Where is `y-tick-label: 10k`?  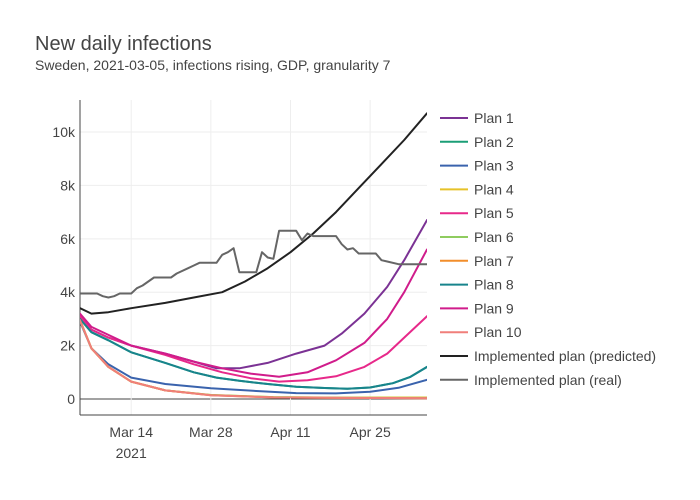
y-tick-label: 10k is located at coordinates (64, 132).